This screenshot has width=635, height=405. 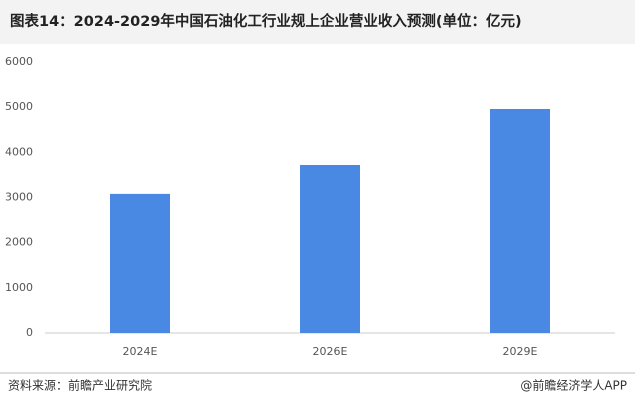 I want to click on x-tick-label: 2026E, so click(x=330, y=351).